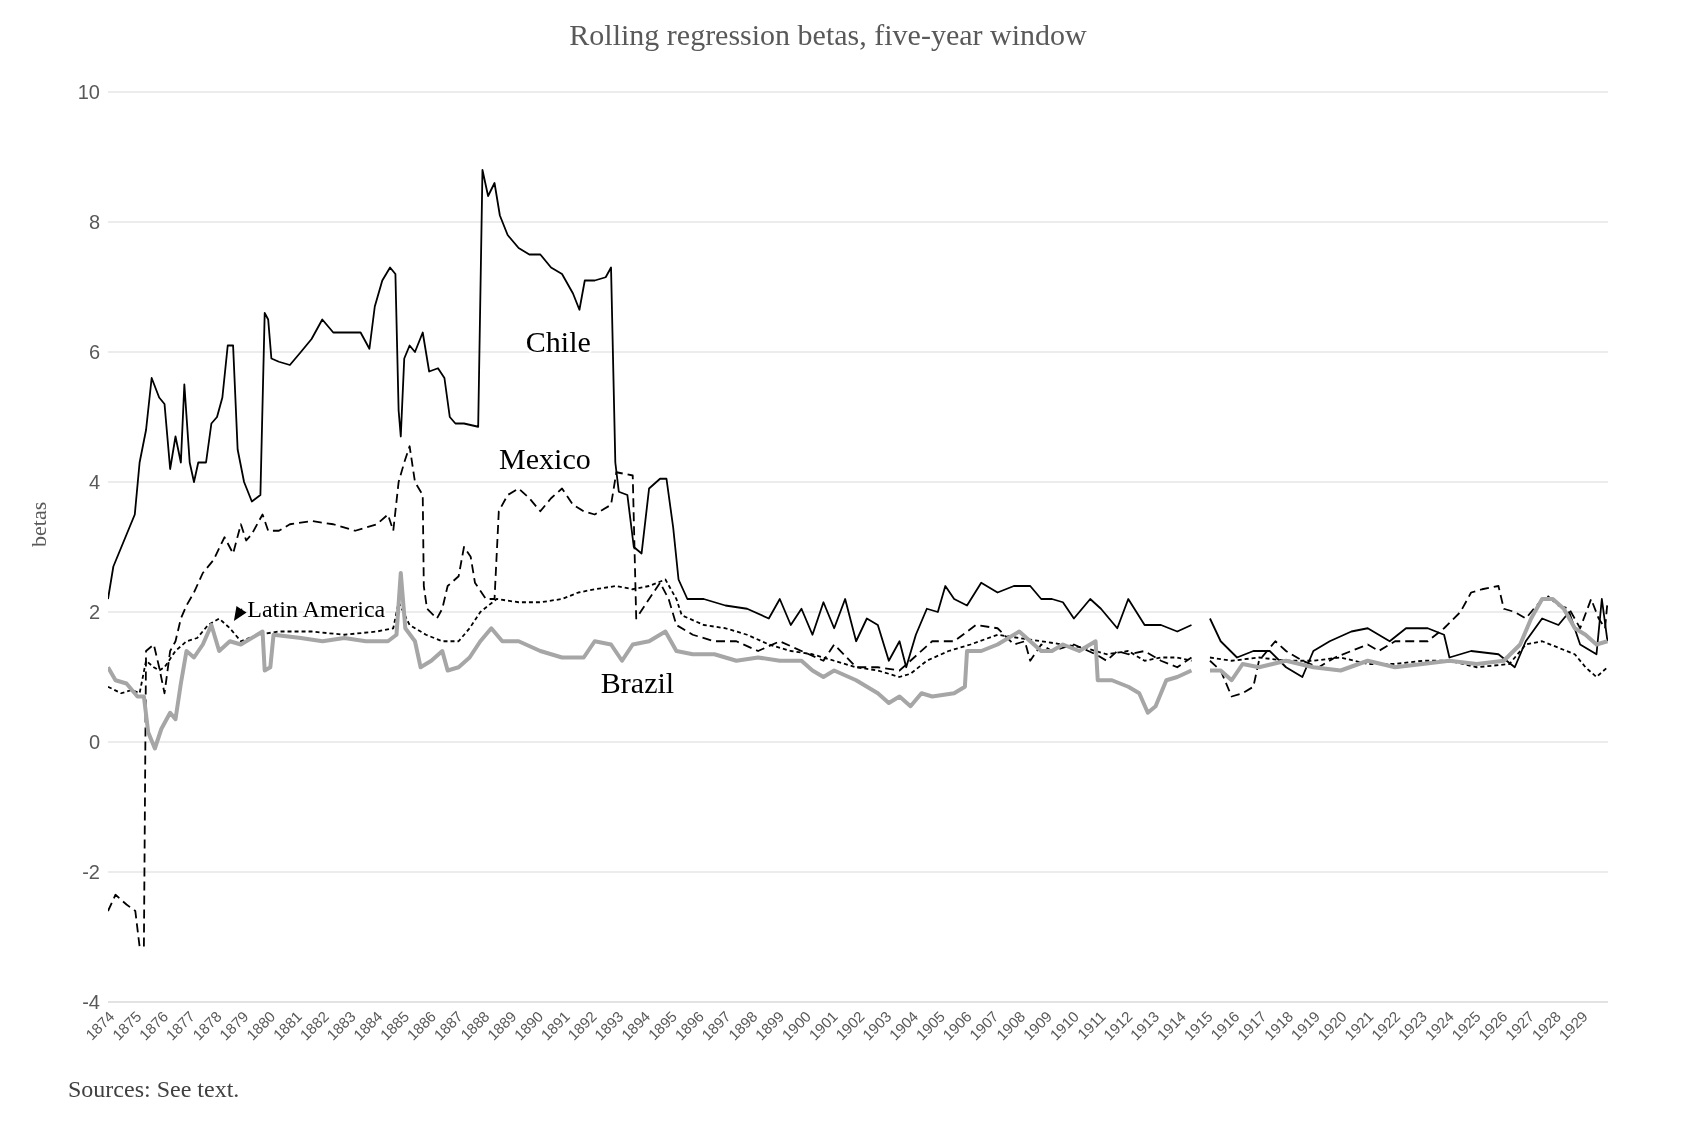 Image resolution: width=1684 pixels, height=1141 pixels. Describe the element at coordinates (91, 1002) in the screenshot. I see `y-tick-label: -4` at that location.